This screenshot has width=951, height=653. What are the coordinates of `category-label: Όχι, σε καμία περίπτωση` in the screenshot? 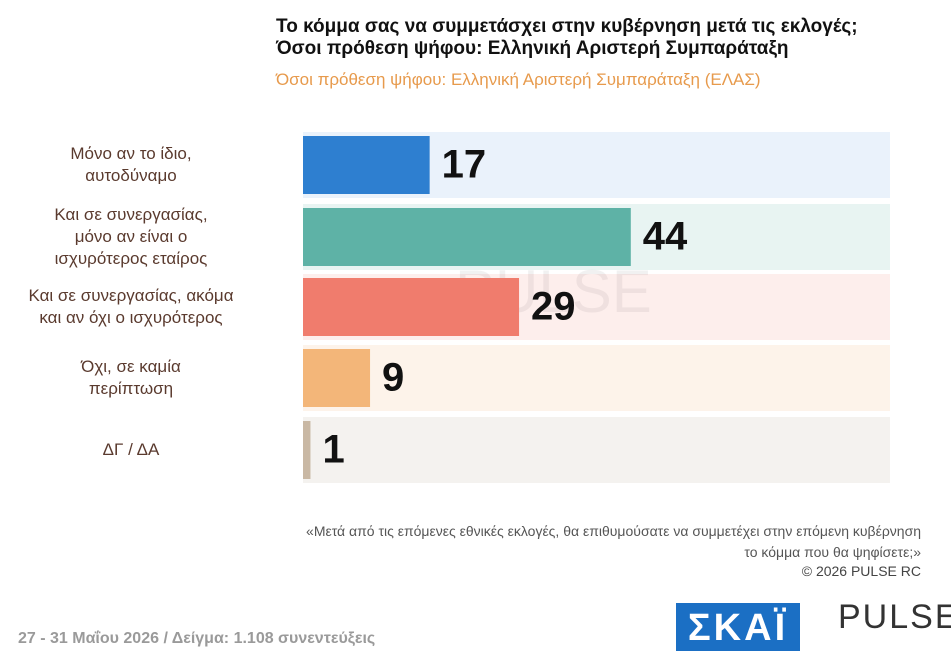 It's located at (131, 377).